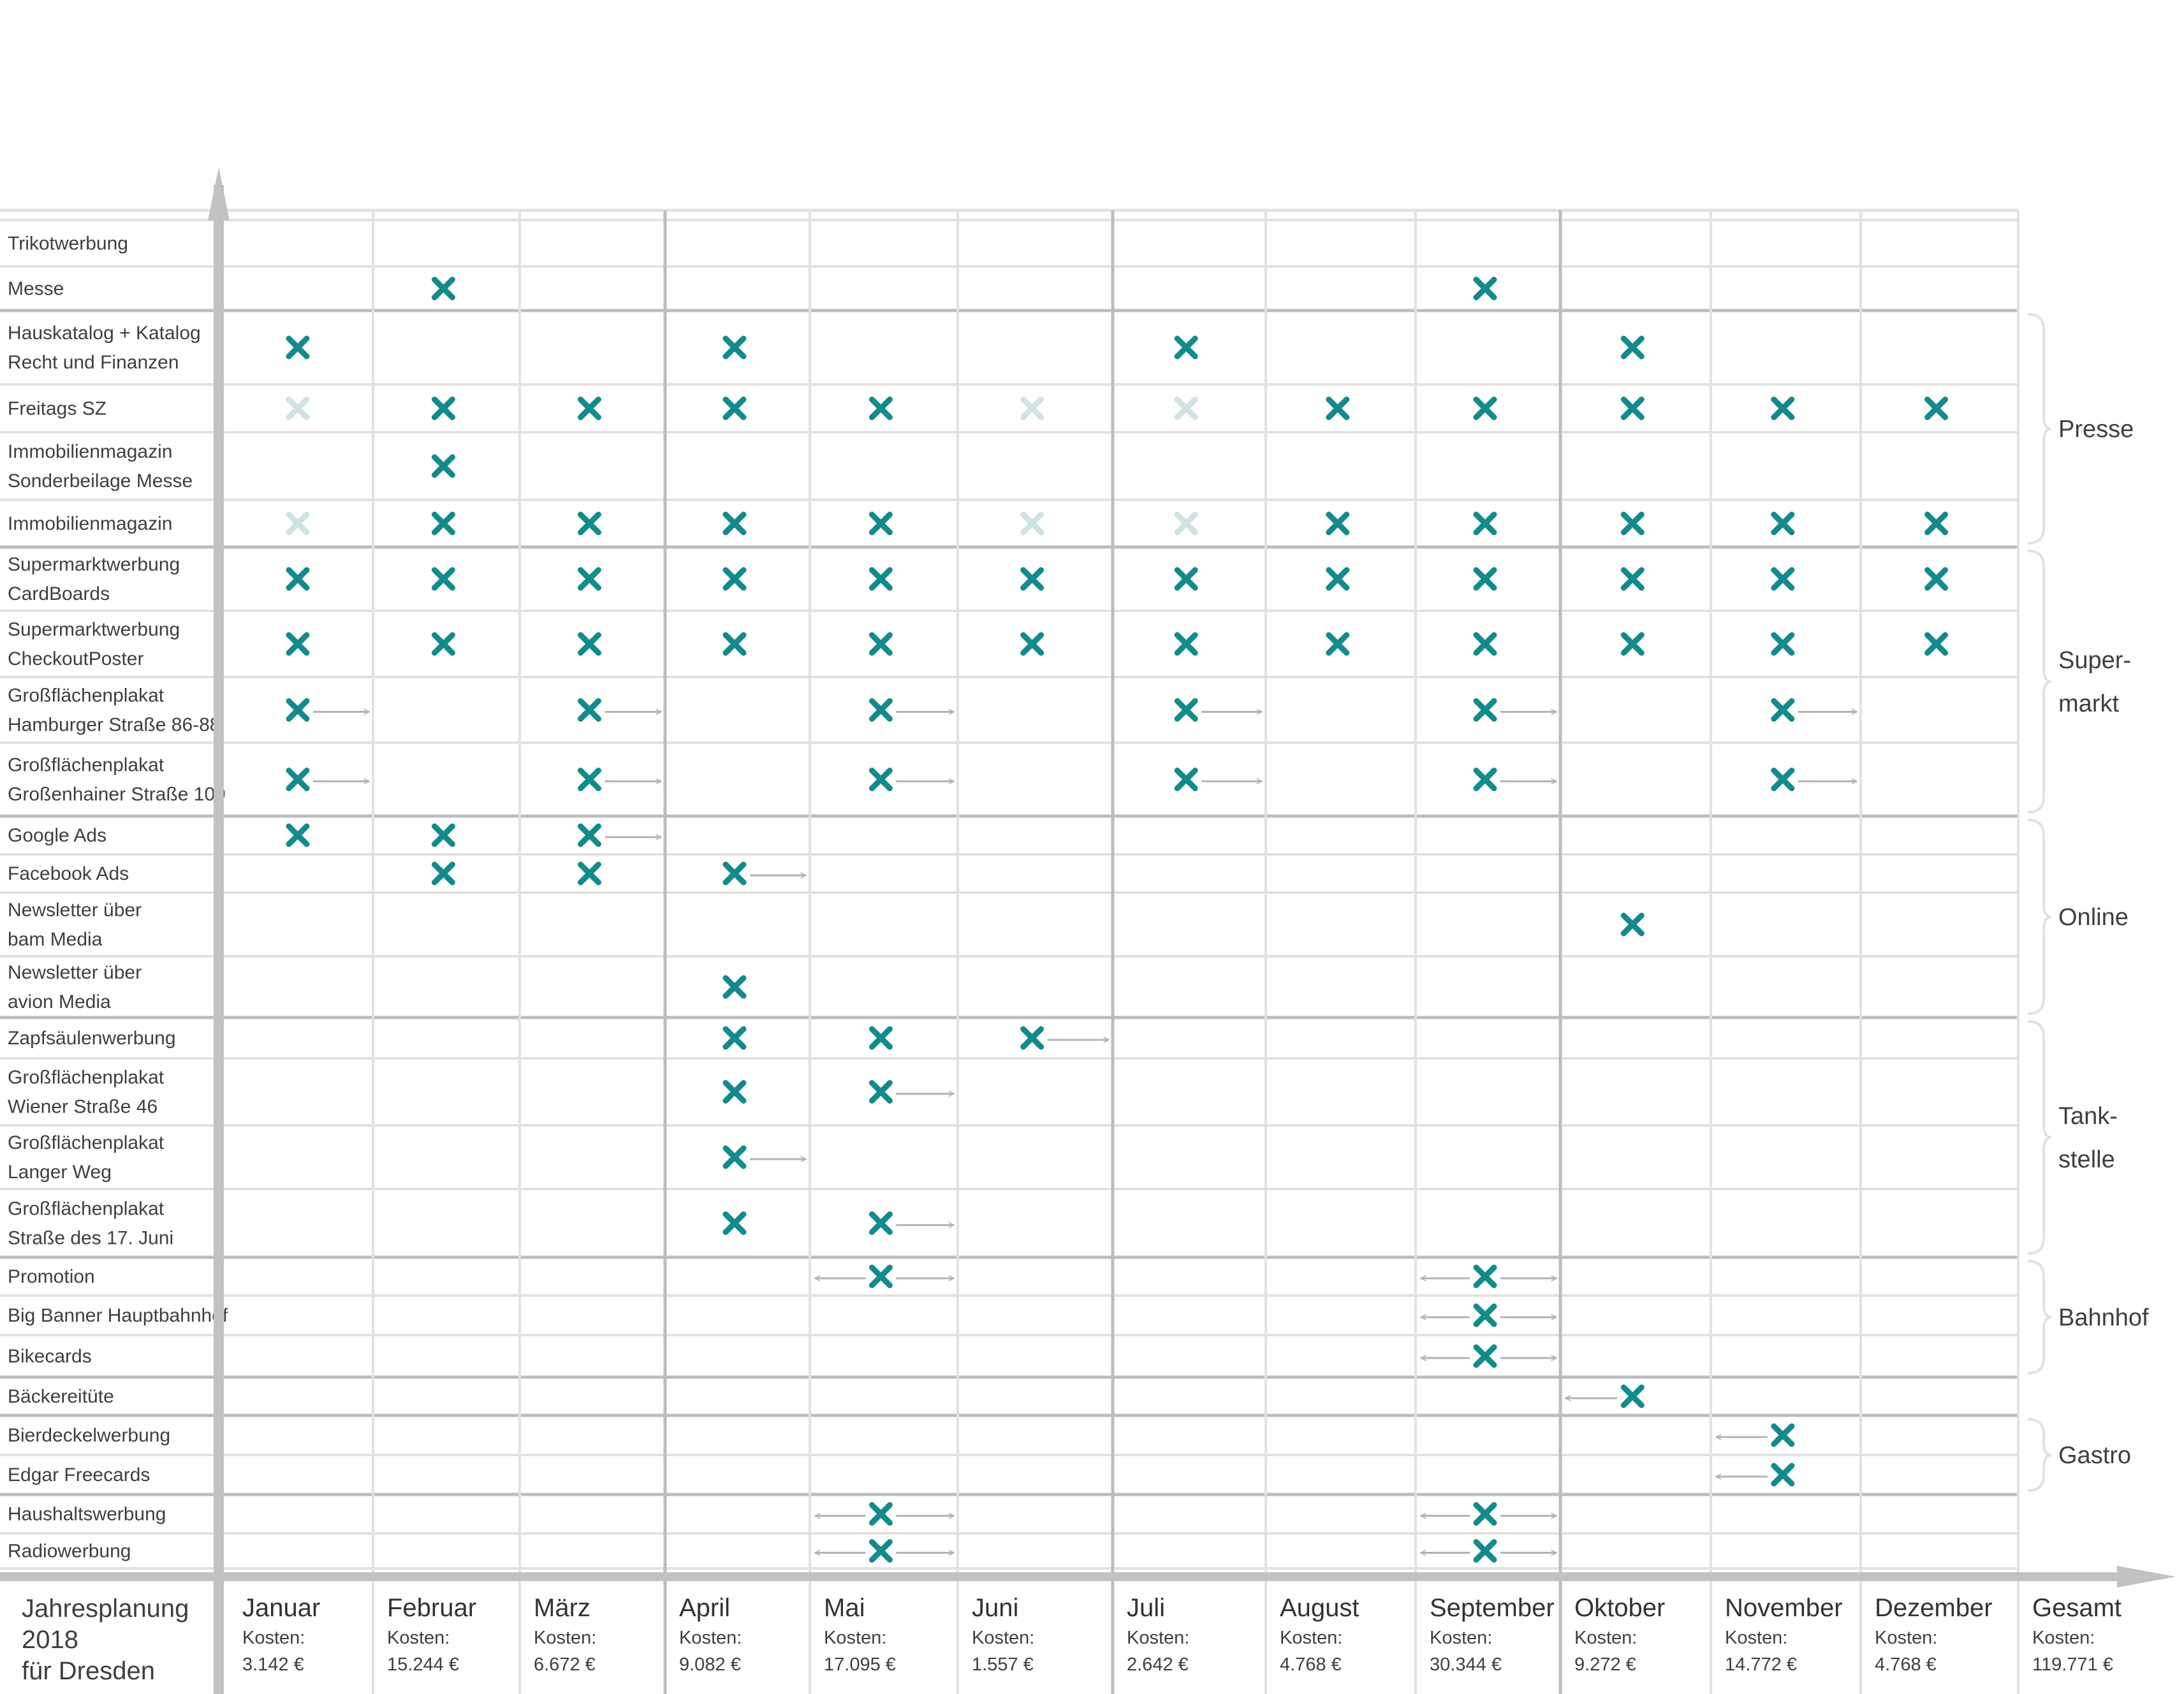  I want to click on category-label: markt, so click(2088, 703).